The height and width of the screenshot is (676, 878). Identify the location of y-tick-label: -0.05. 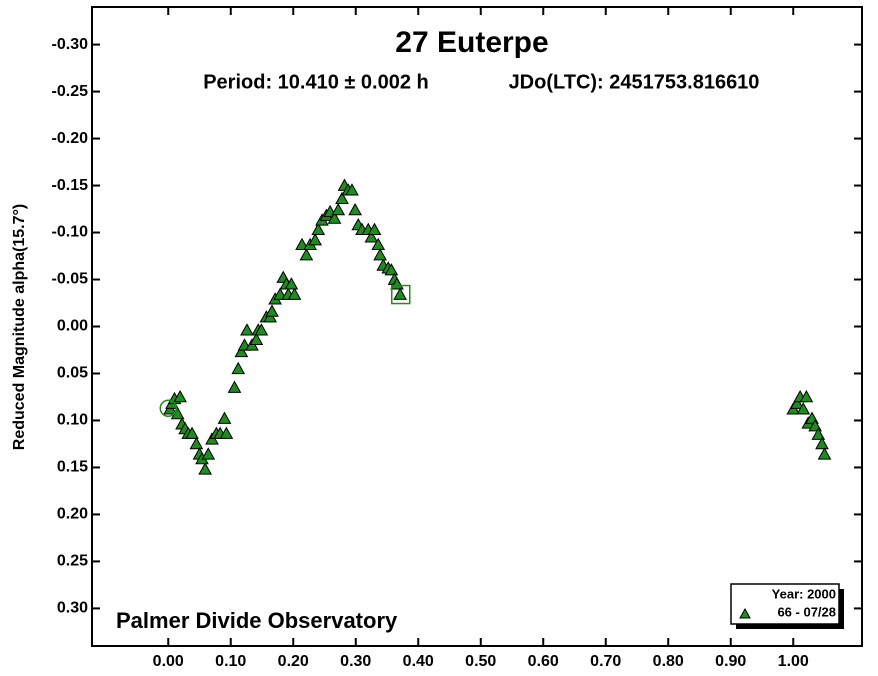
(70, 279).